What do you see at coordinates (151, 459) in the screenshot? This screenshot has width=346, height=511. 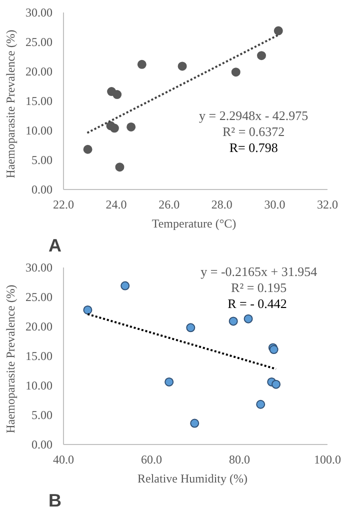 I see `x-tick-label: 60.0` at bounding box center [151, 459].